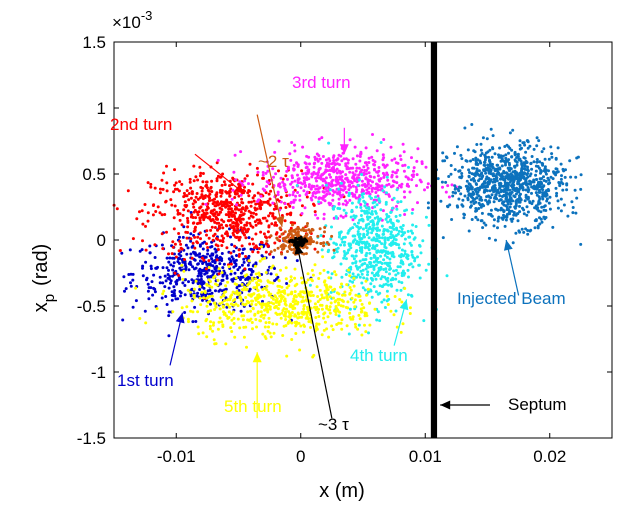 Image resolution: width=627 pixels, height=506 pixels. I want to click on y-multiplier-exp: -3, so click(147, 15).